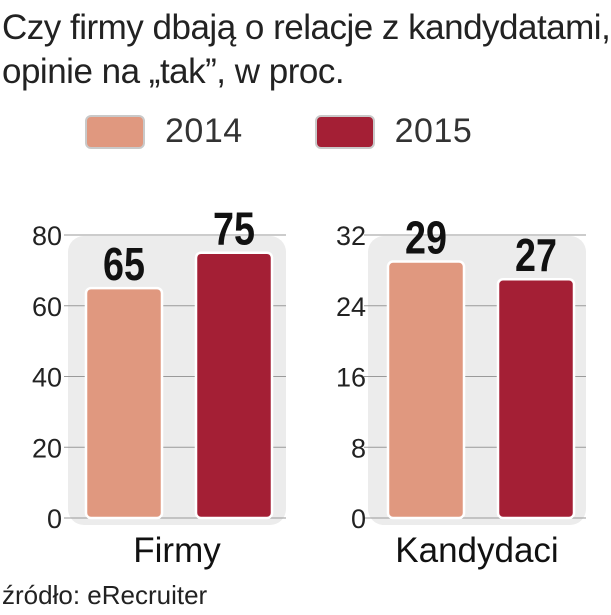 The height and width of the screenshot is (615, 611). What do you see at coordinates (164, 131) in the screenshot?
I see `legend-item-2014: 2014` at bounding box center [164, 131].